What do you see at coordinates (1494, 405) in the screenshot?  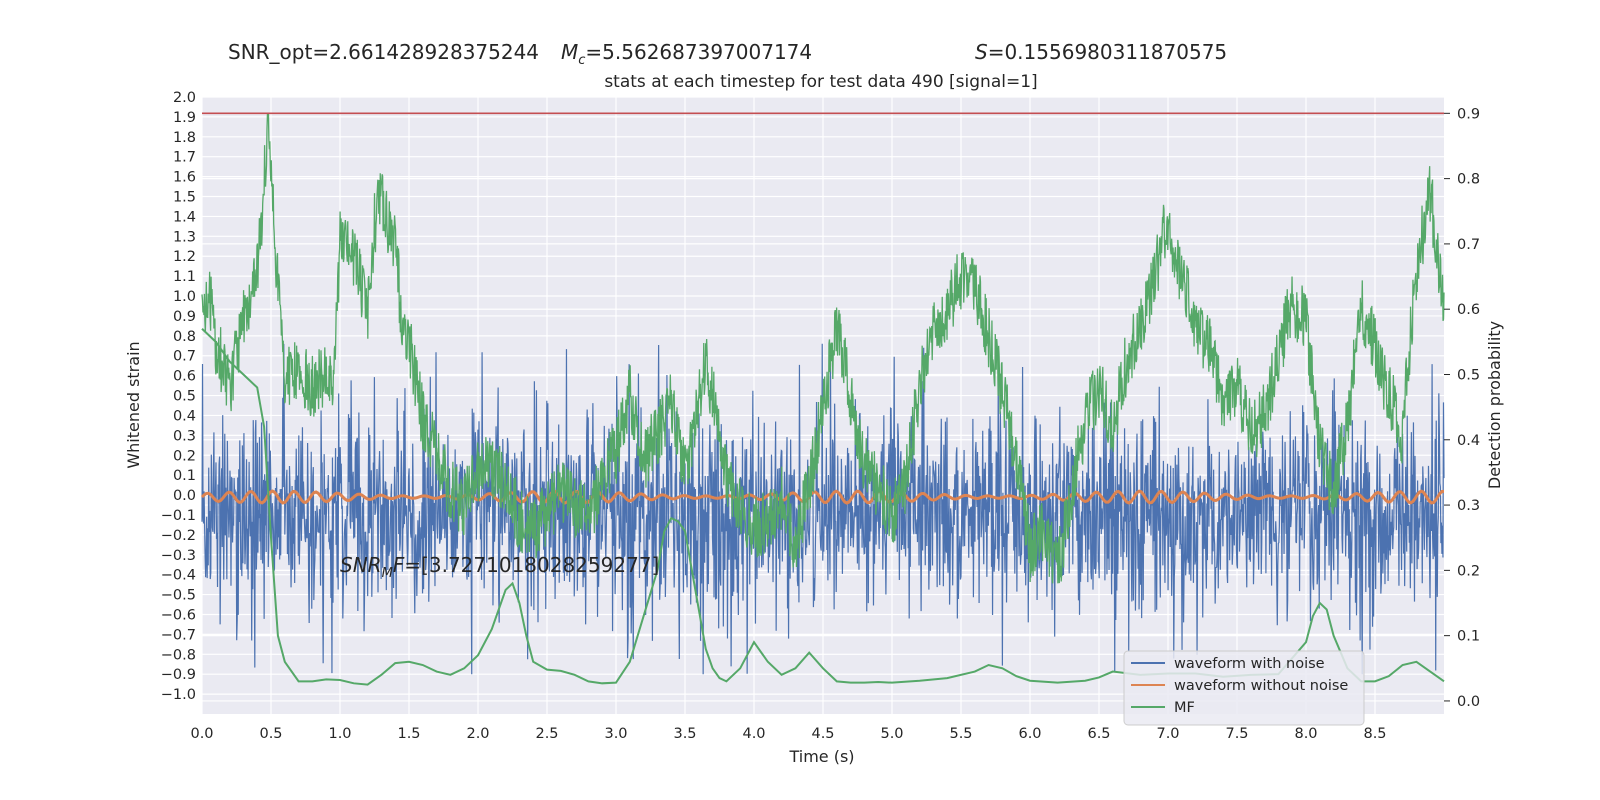 I see `right-axis-label: Detection probability` at bounding box center [1494, 405].